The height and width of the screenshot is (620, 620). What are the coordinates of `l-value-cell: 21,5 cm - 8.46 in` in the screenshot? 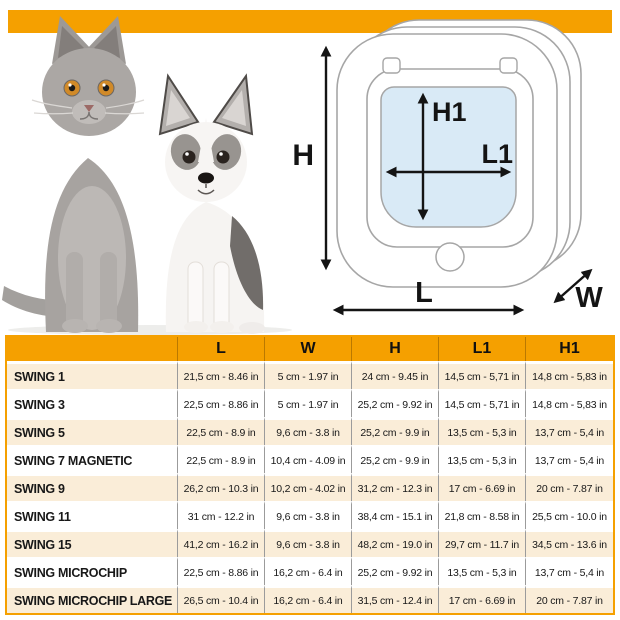 It's located at (221, 375).